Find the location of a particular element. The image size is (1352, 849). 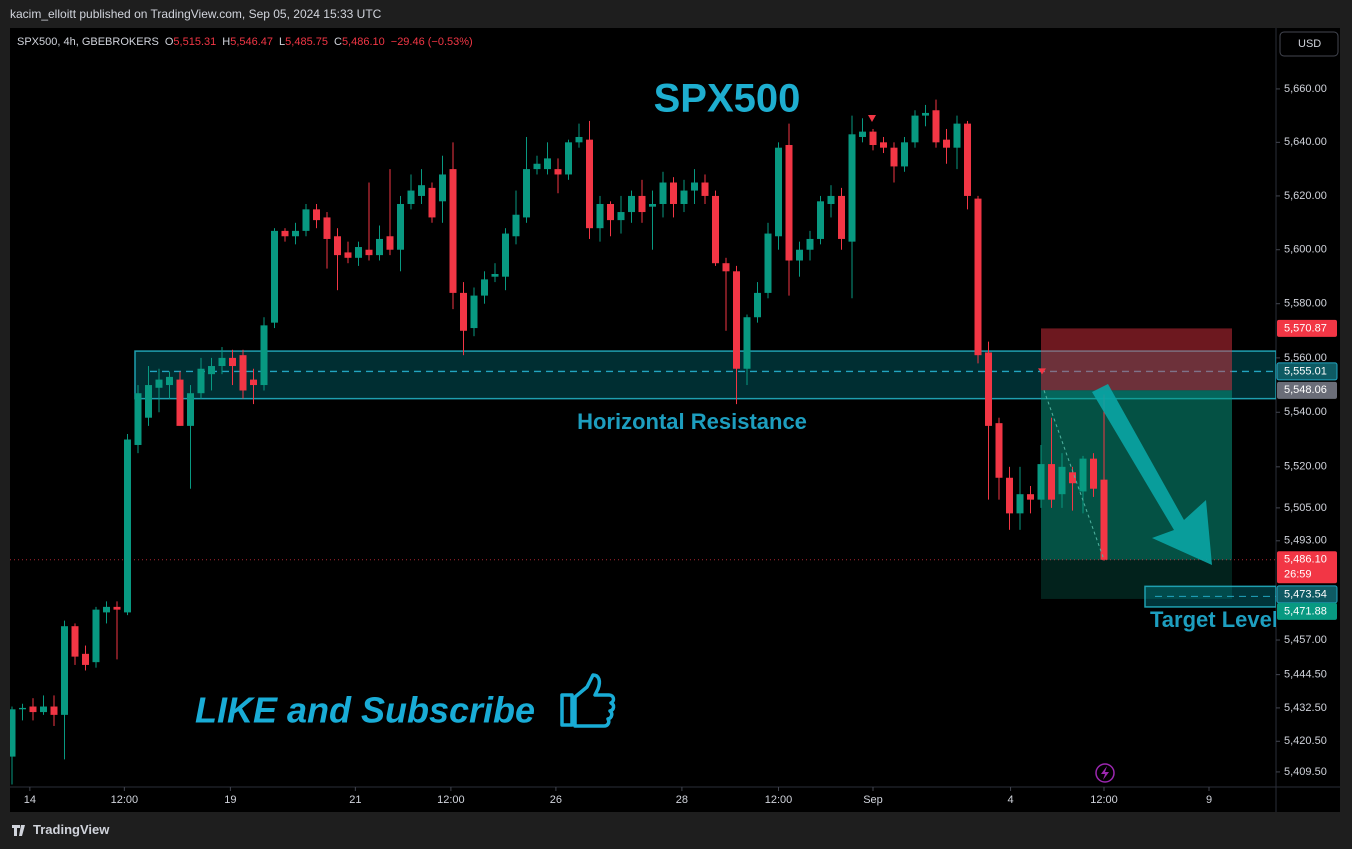

x-tick-label: 21 is located at coordinates (355, 800).